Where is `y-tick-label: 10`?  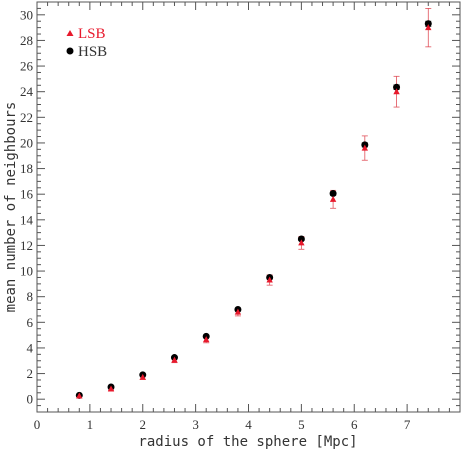 y-tick-label: 10 is located at coordinates (26, 271).